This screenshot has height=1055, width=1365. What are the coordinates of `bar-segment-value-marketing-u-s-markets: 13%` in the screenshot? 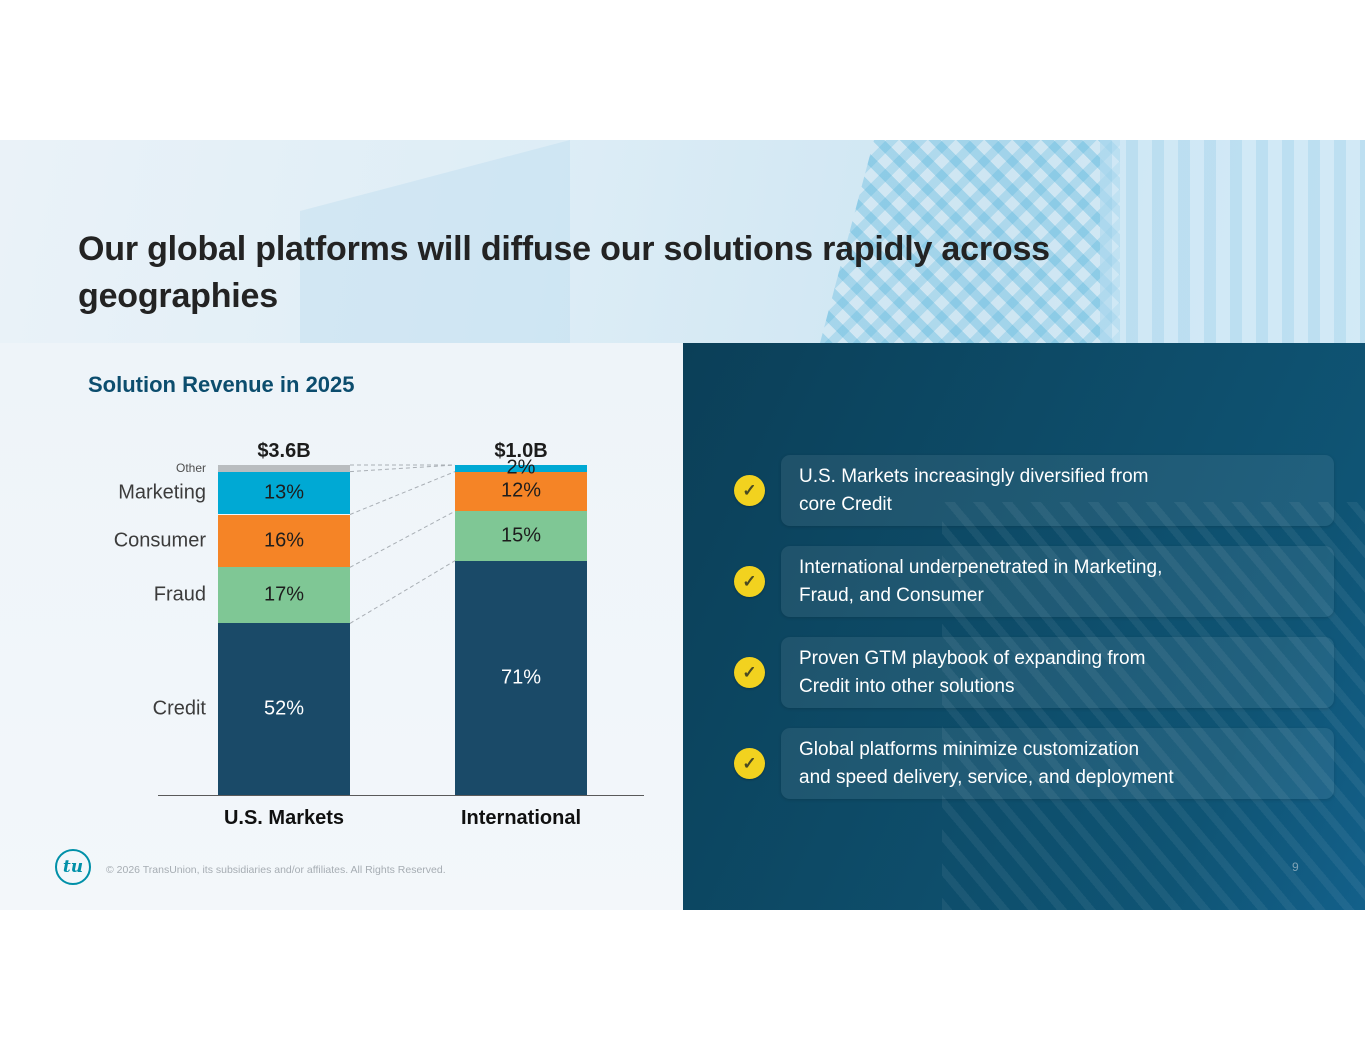 It's located at (284, 492).